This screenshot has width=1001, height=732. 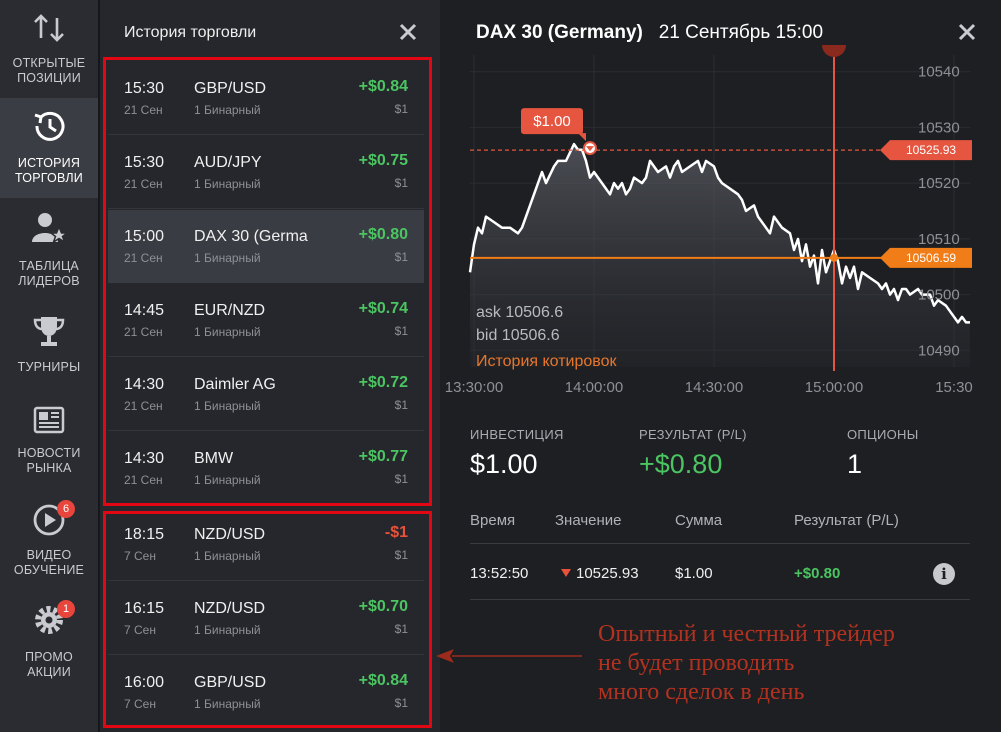 I want to click on svg-text: $1.00, so click(x=552, y=121).